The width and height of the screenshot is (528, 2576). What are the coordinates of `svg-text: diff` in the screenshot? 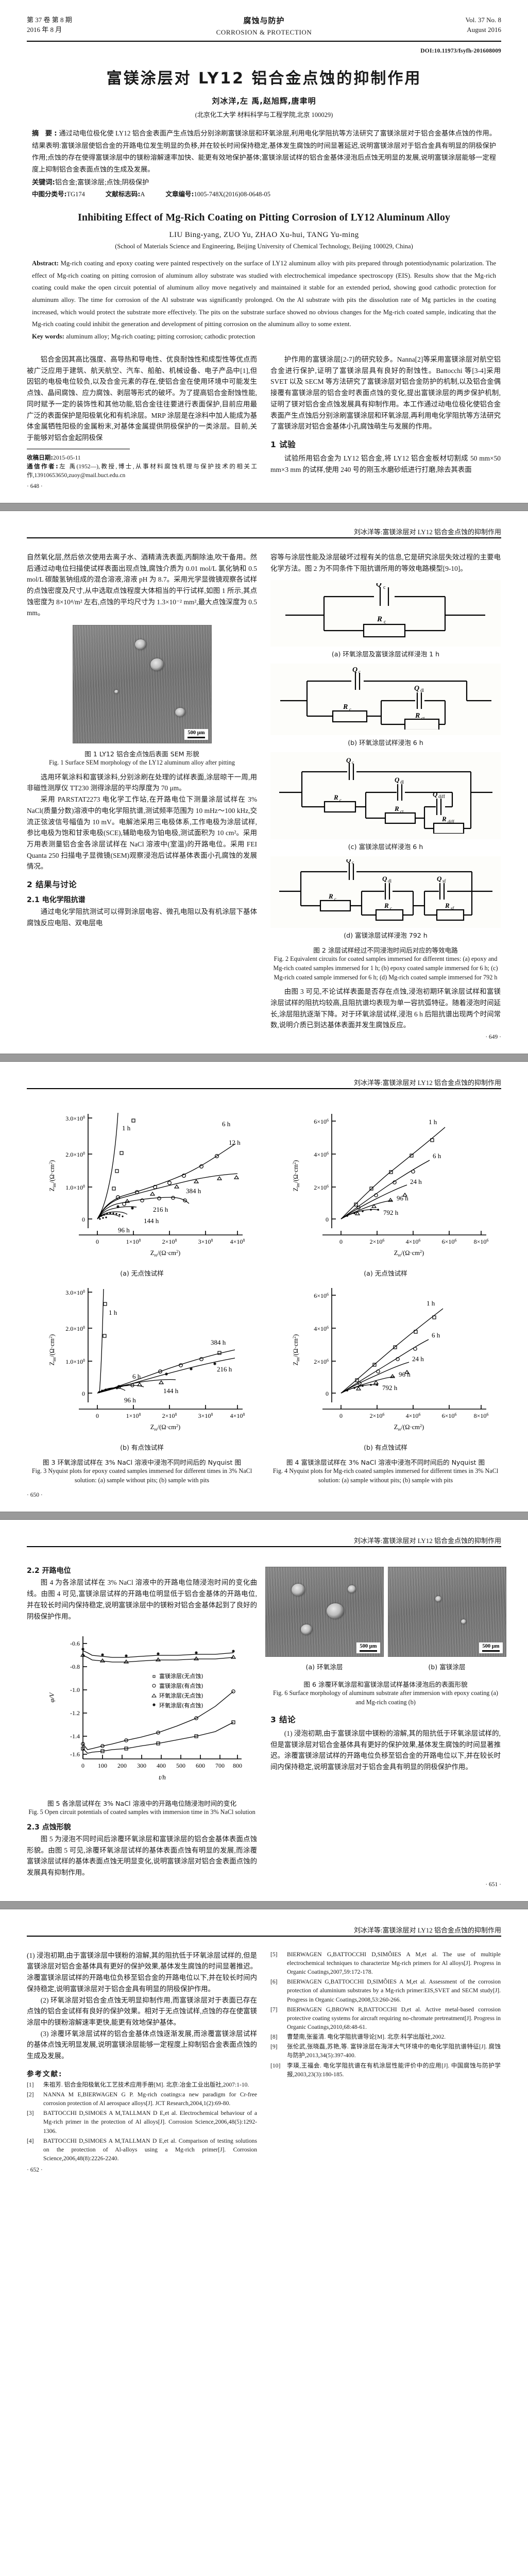 It's located at (441, 796).